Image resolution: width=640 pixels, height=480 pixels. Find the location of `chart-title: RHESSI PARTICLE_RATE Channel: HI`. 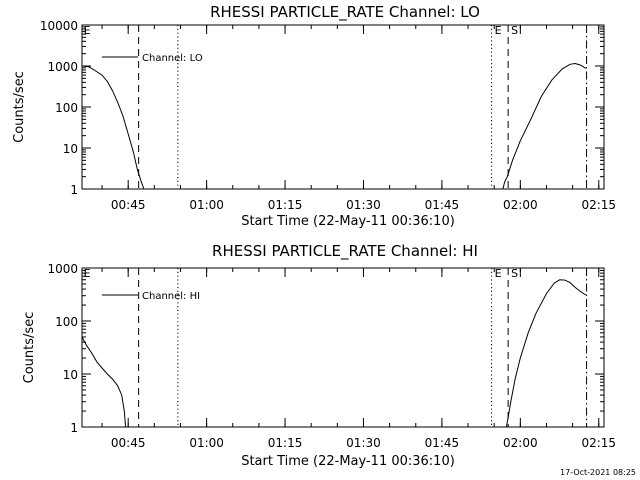

chart-title: RHESSI PARTICLE_RATE Channel: HI is located at coordinates (345, 251).